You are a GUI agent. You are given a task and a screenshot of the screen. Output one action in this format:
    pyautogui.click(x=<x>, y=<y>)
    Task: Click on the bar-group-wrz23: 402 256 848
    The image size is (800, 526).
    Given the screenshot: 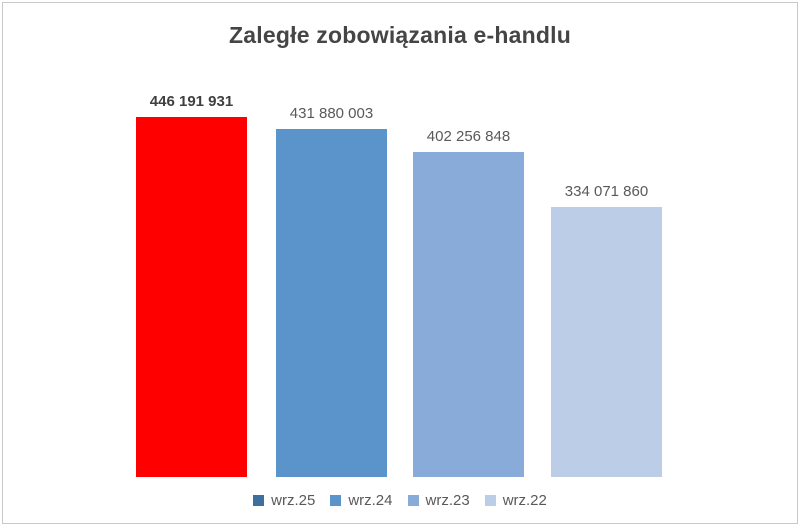 What is the action you would take?
    pyautogui.click(x=468, y=302)
    